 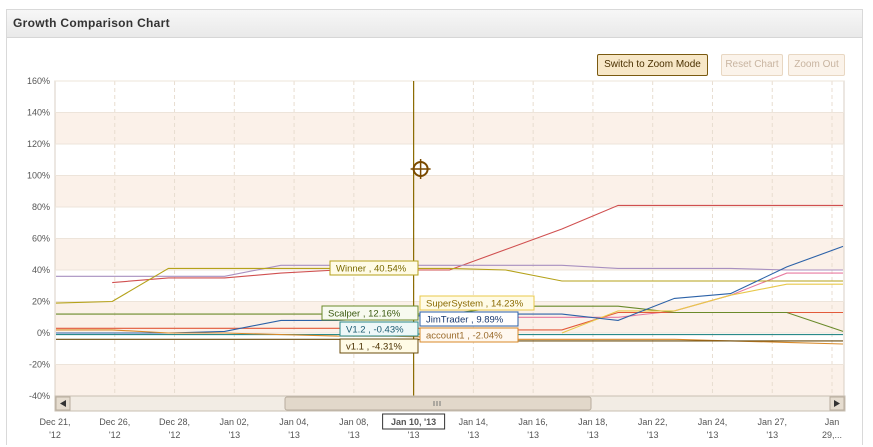 I want to click on zoom-out-button: Zoom Out, so click(x=816, y=65).